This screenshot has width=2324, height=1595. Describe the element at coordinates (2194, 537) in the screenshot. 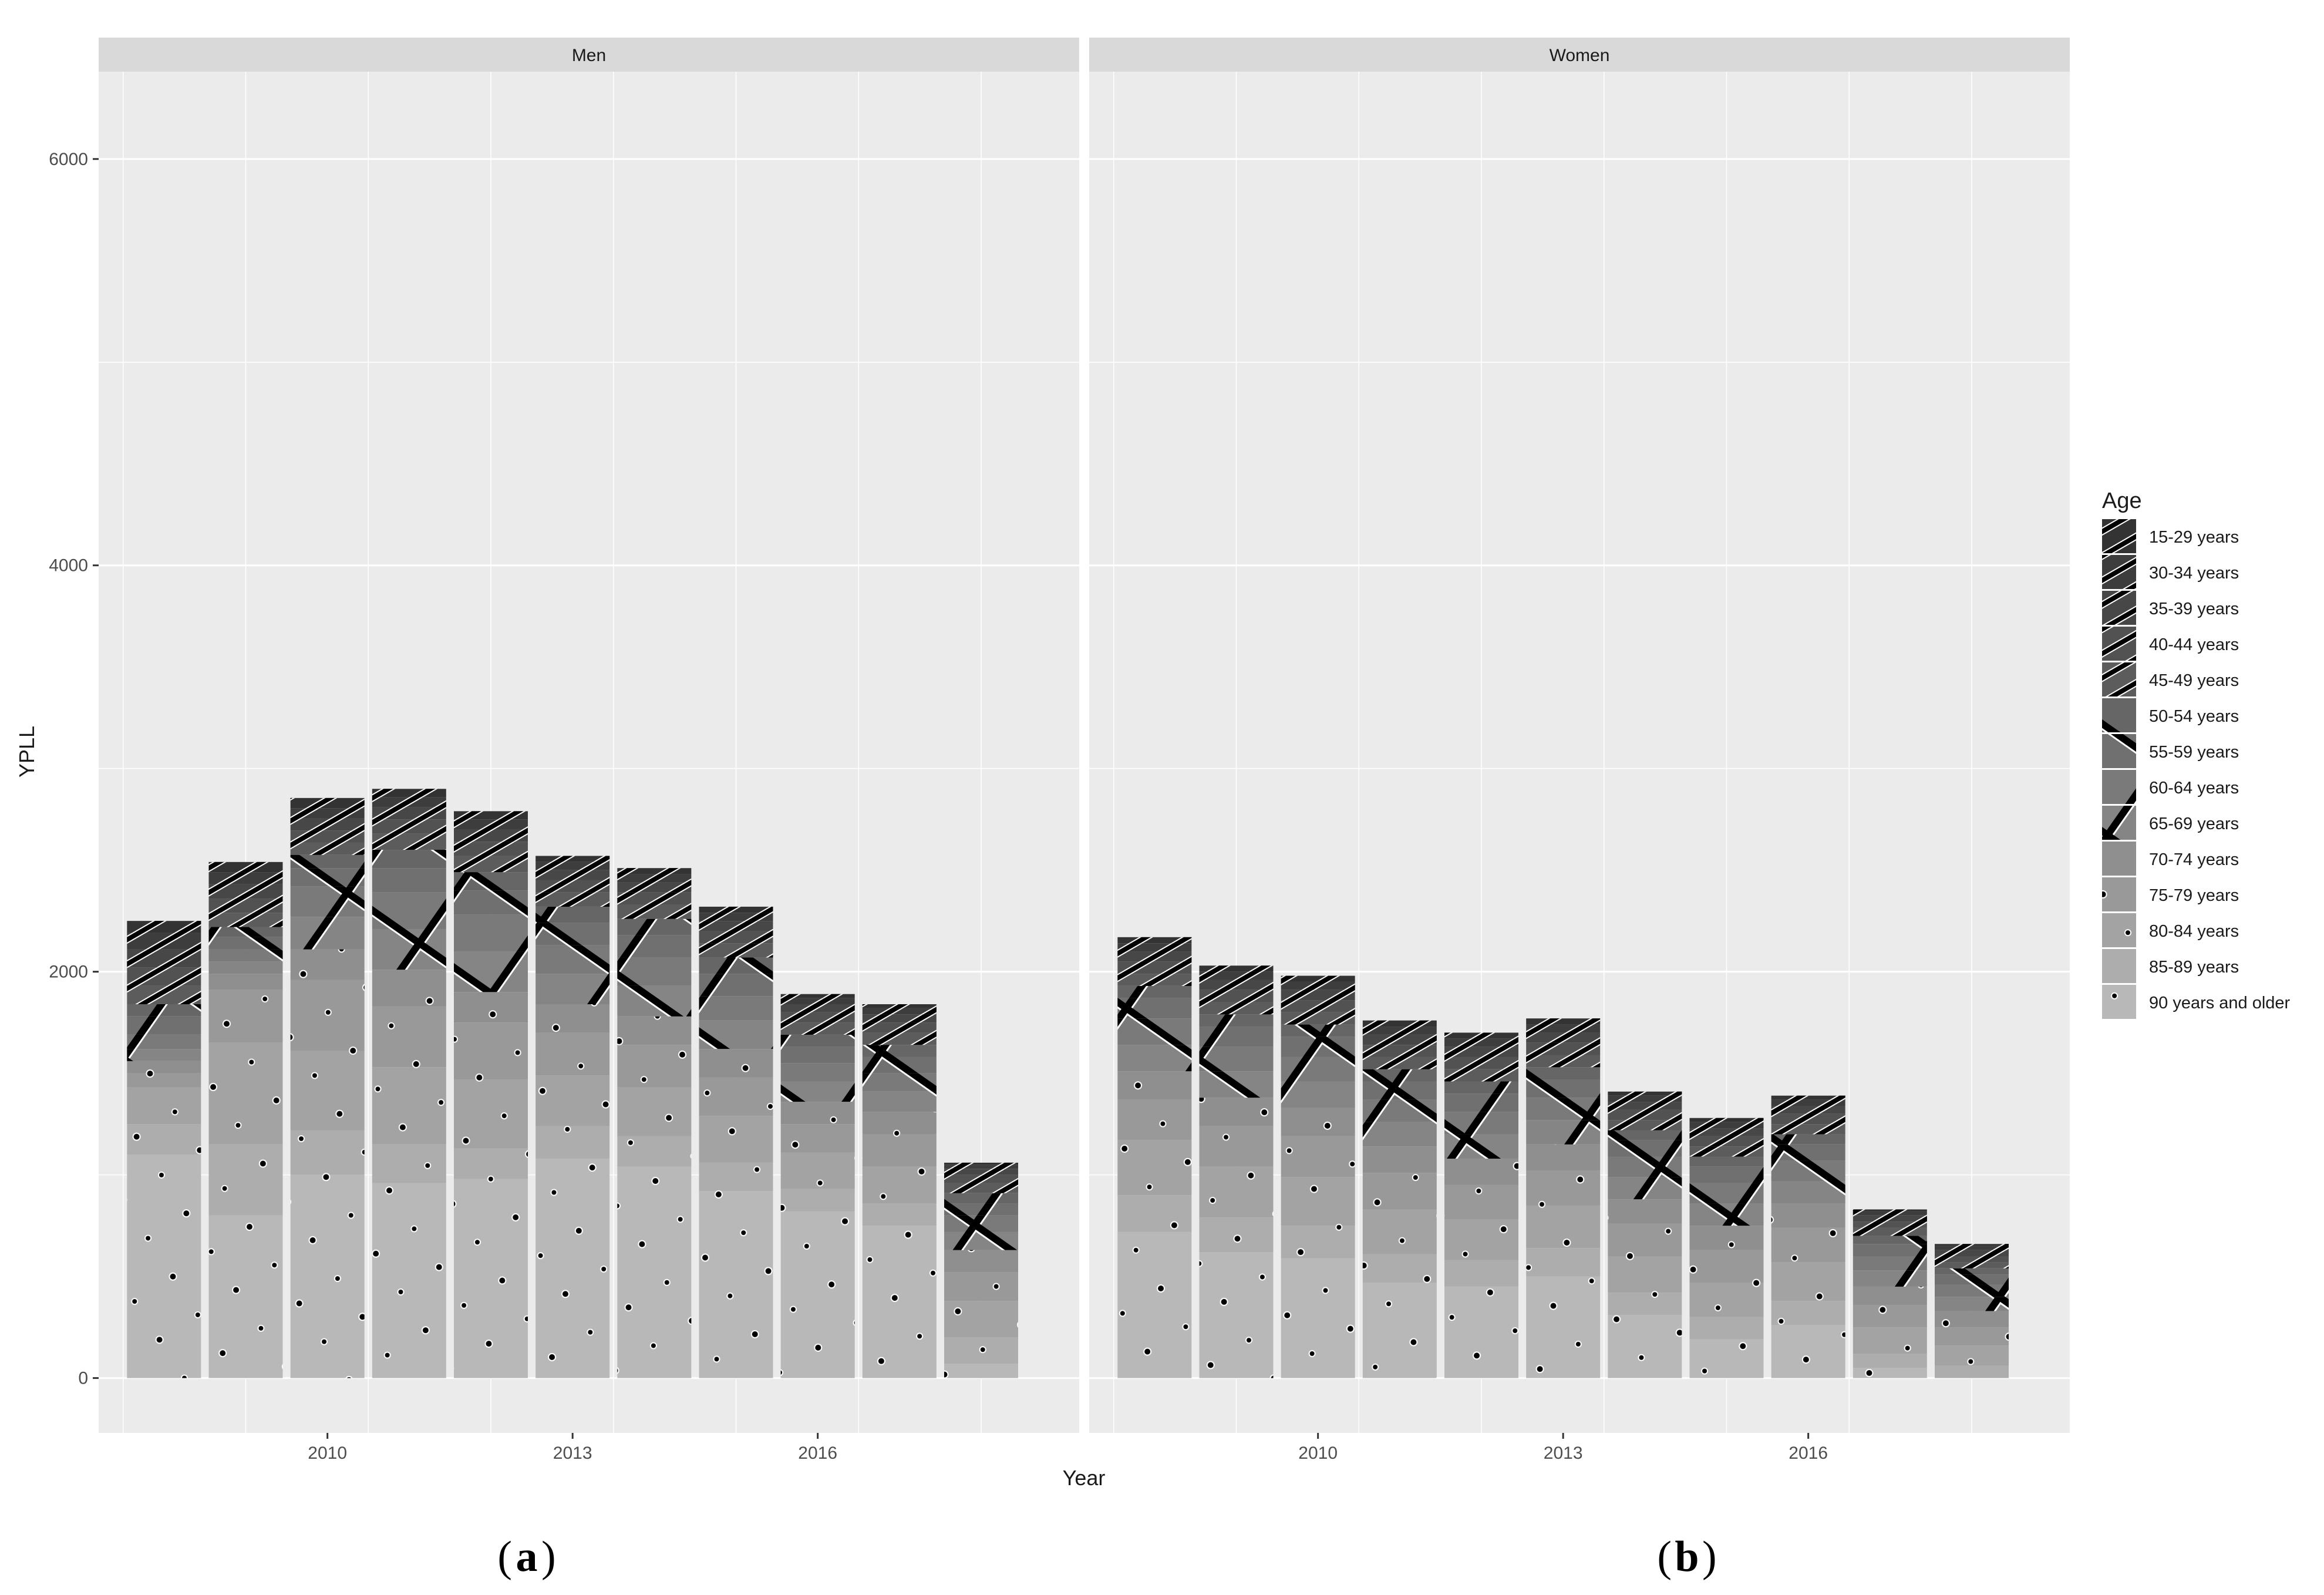

I see `legend-label: 15-29 years` at that location.